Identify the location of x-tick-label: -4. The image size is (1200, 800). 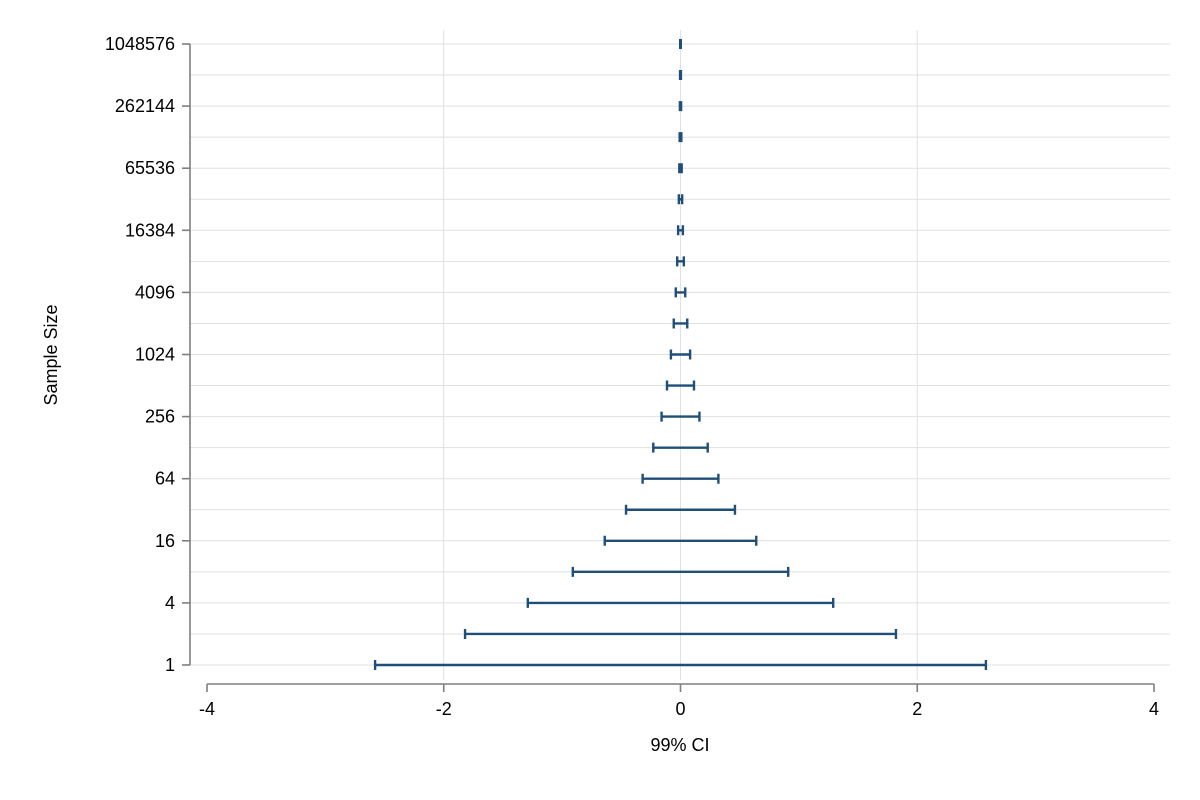
(207, 709).